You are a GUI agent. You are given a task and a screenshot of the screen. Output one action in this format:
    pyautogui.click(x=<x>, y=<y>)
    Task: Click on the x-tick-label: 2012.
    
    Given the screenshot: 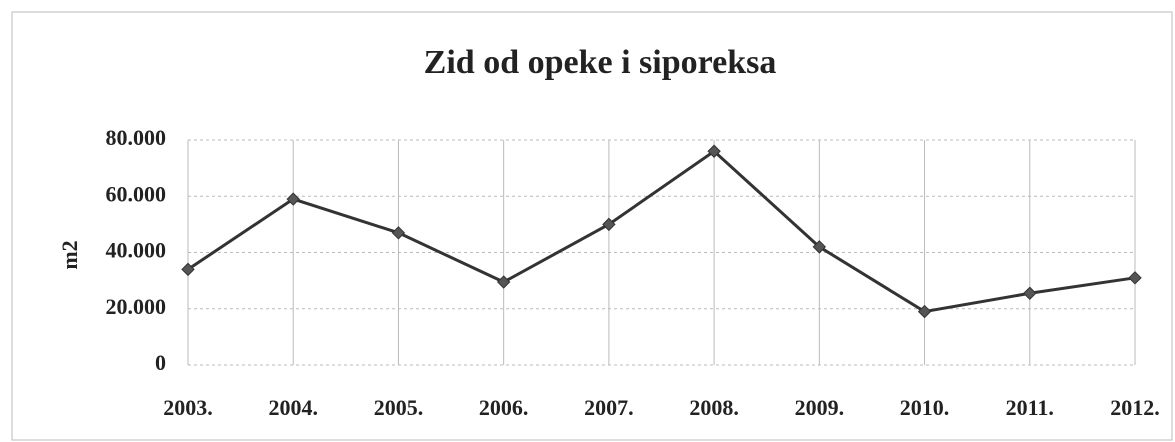 What is the action you would take?
    pyautogui.click(x=1135, y=407)
    